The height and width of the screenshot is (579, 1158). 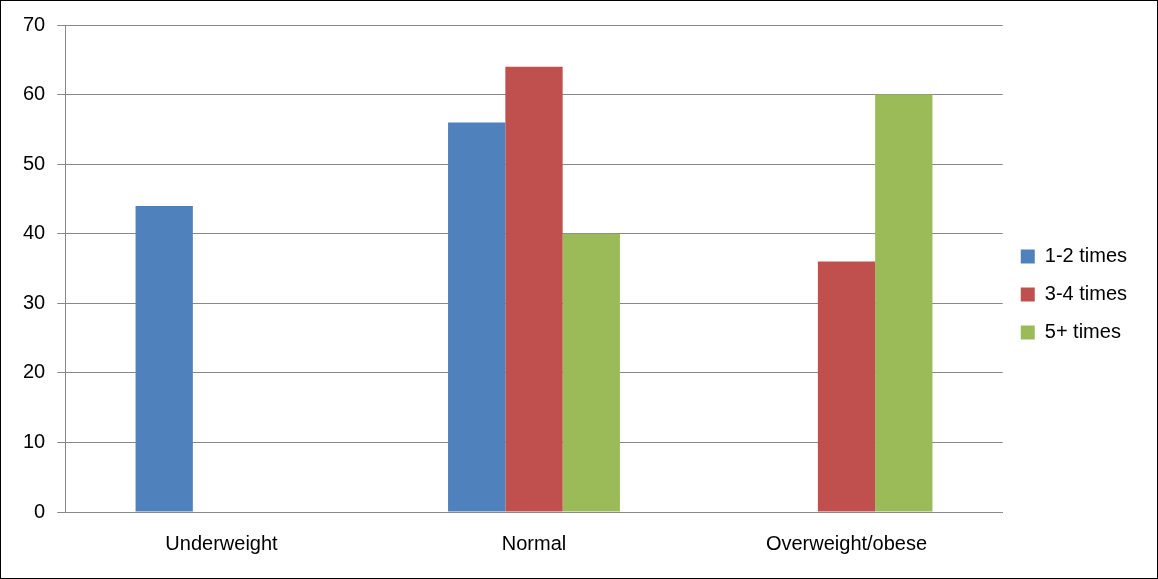 What do you see at coordinates (534, 542) in the screenshot?
I see `x-tick-label: Normal` at bounding box center [534, 542].